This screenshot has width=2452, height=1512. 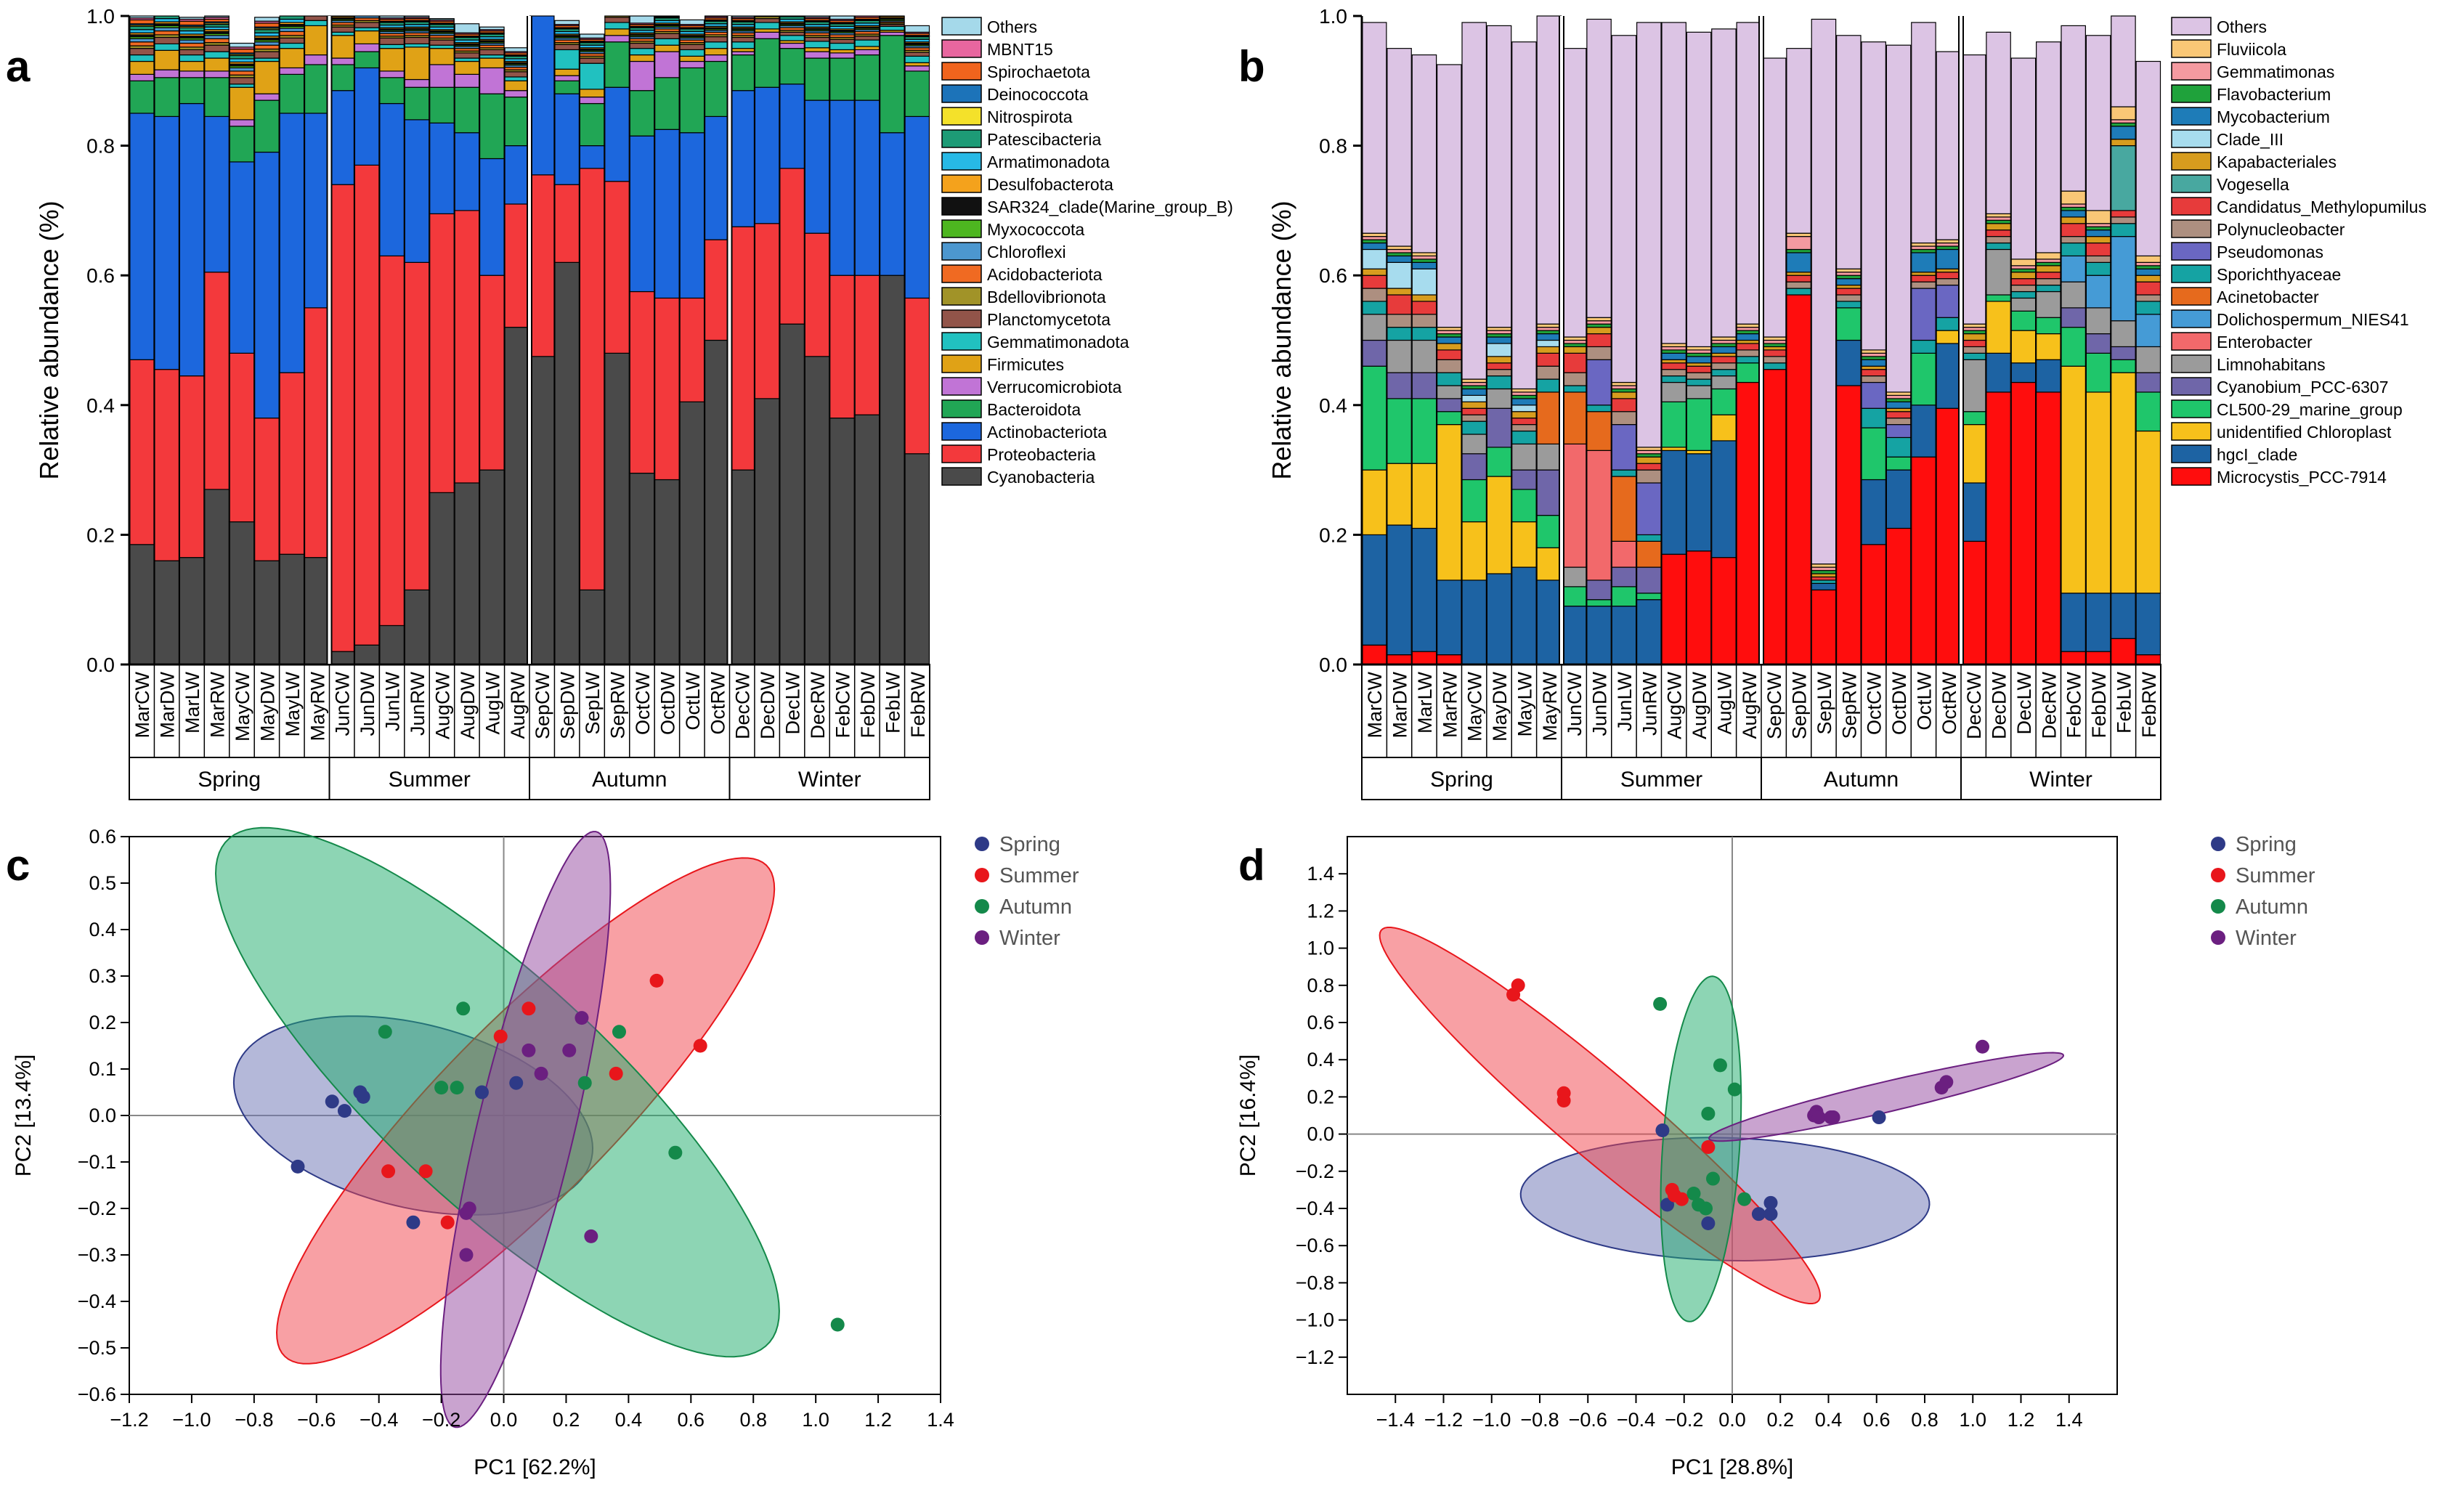 I want to click on bar-segment-JunLW-Flavobacterium, so click(x=1624, y=390).